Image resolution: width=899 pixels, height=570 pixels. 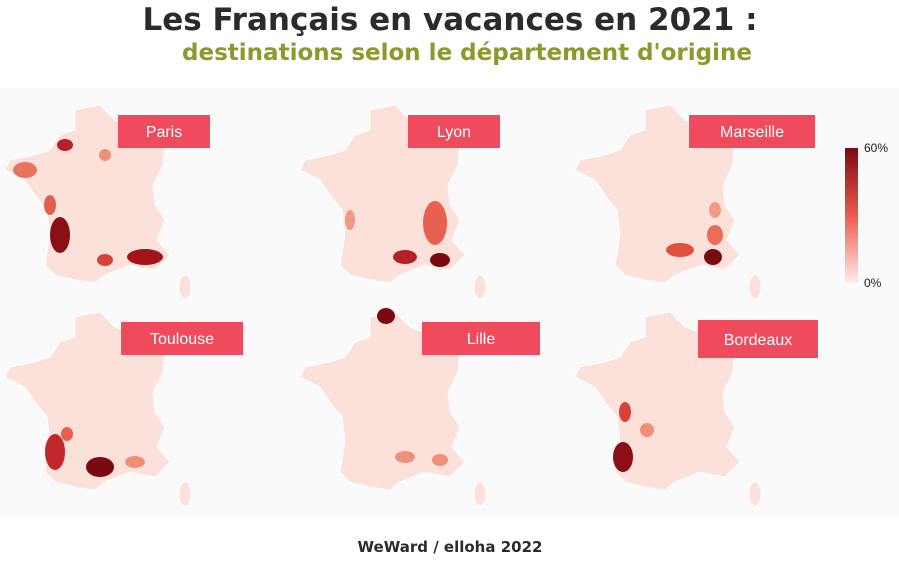 What do you see at coordinates (98, 202) in the screenshot?
I see `map-paris` at bounding box center [98, 202].